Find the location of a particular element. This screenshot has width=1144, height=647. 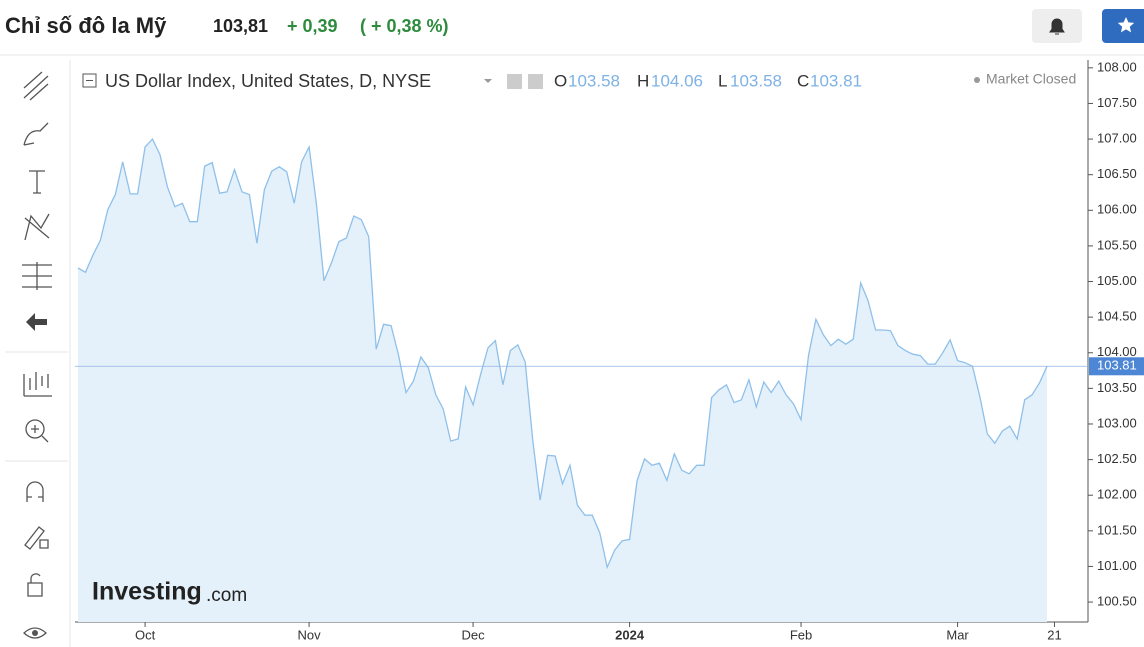

y-tick-label: 103.50 is located at coordinates (1117, 387).